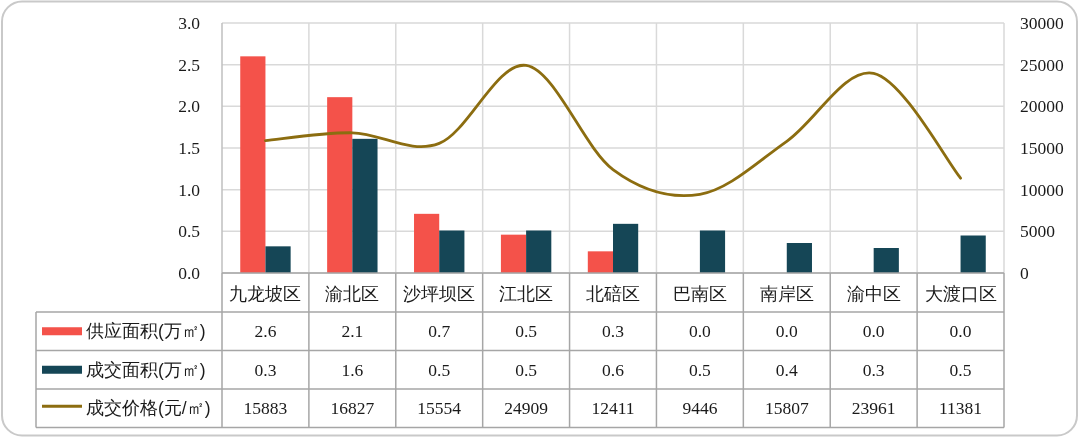  I want to click on y2-tick-label: 10000, so click(1042, 189).